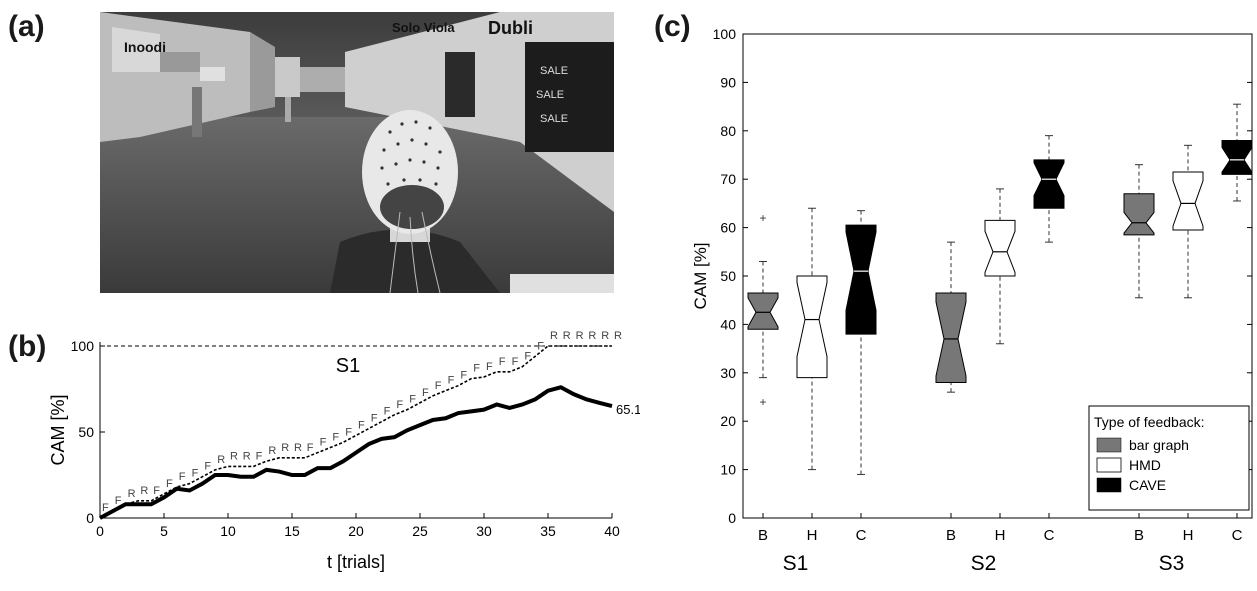 This screenshot has height=591, width=1257. I want to click on chart-b-ylabel: CAM [%], so click(58, 429).